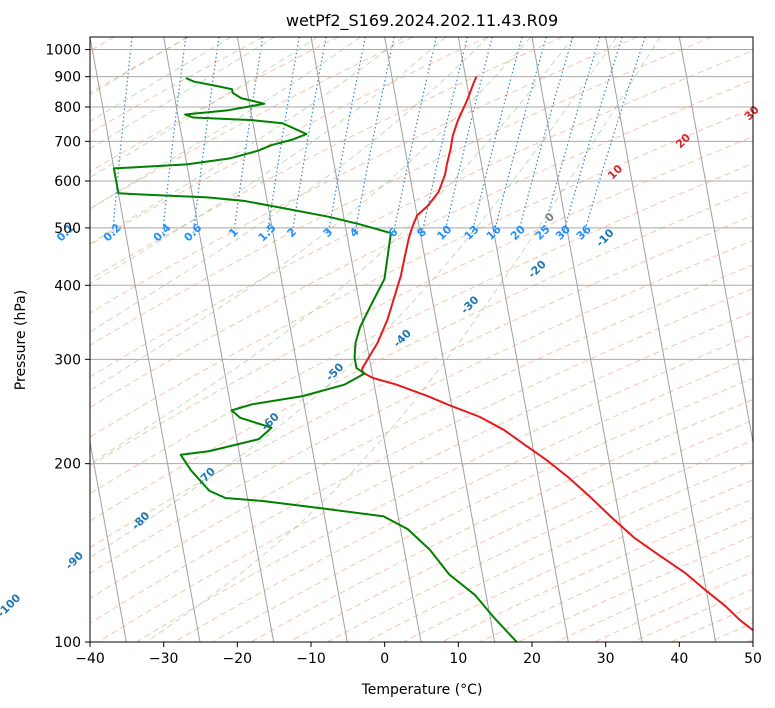 This screenshot has height=708, width=775. I want to click on isotherm-label: -40, so click(402, 338).